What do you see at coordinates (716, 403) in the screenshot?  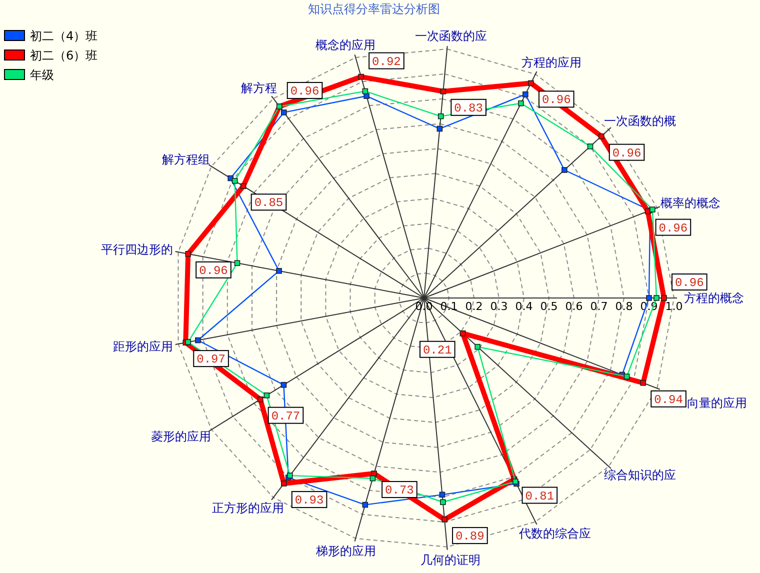 I see `spoke-label: 向量的应用` at bounding box center [716, 403].